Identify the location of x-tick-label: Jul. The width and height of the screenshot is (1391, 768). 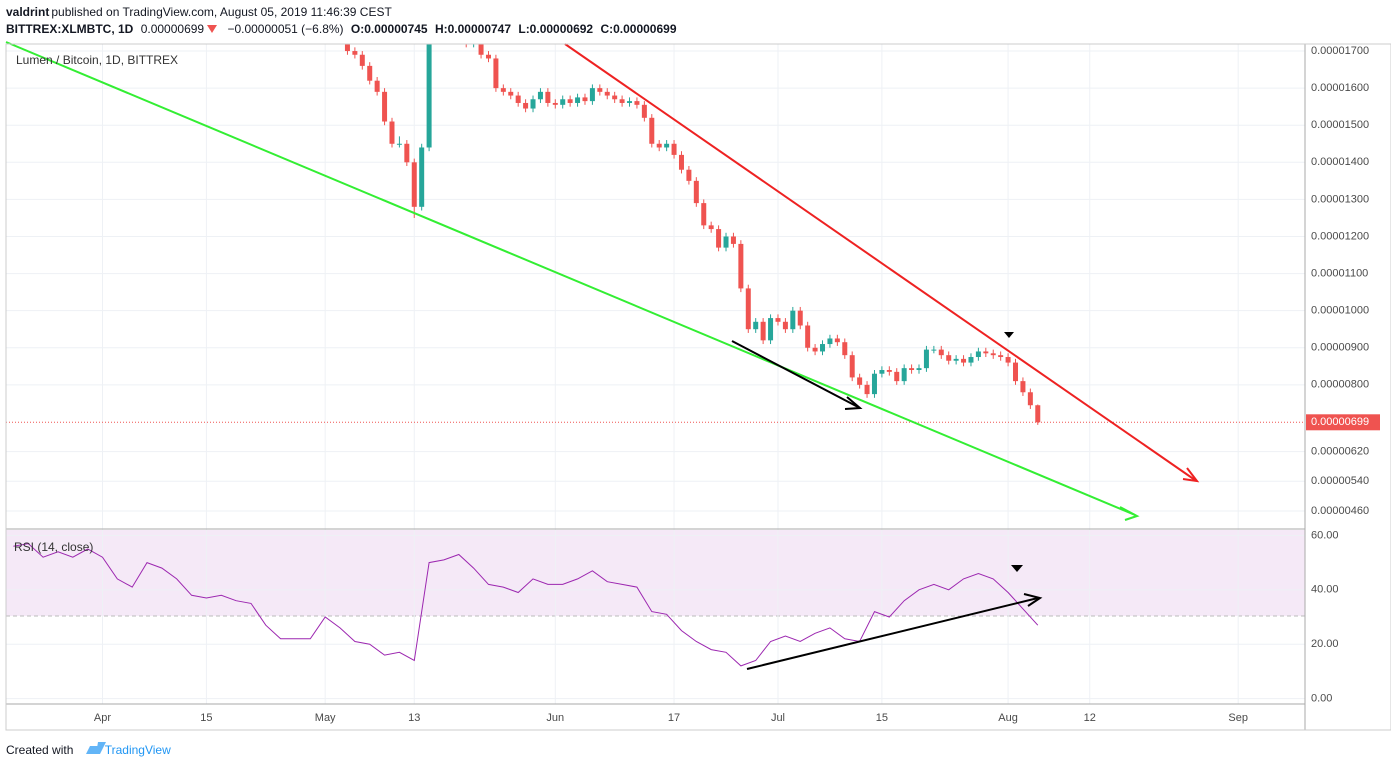
(778, 718).